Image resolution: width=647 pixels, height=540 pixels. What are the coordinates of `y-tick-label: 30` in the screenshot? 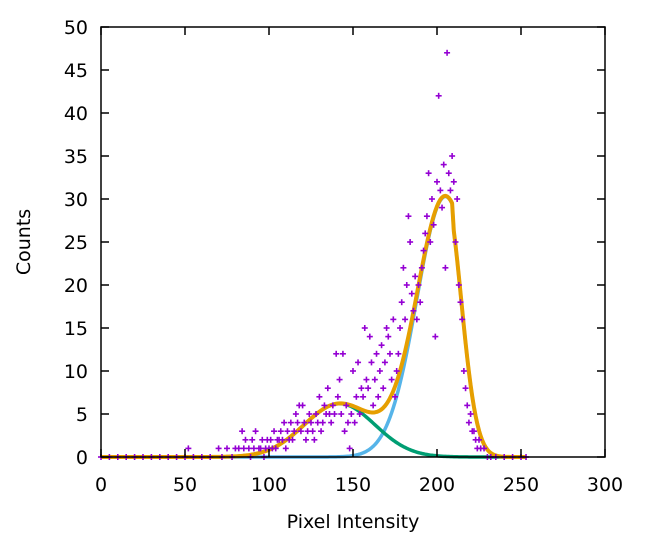 It's located at (76, 200).